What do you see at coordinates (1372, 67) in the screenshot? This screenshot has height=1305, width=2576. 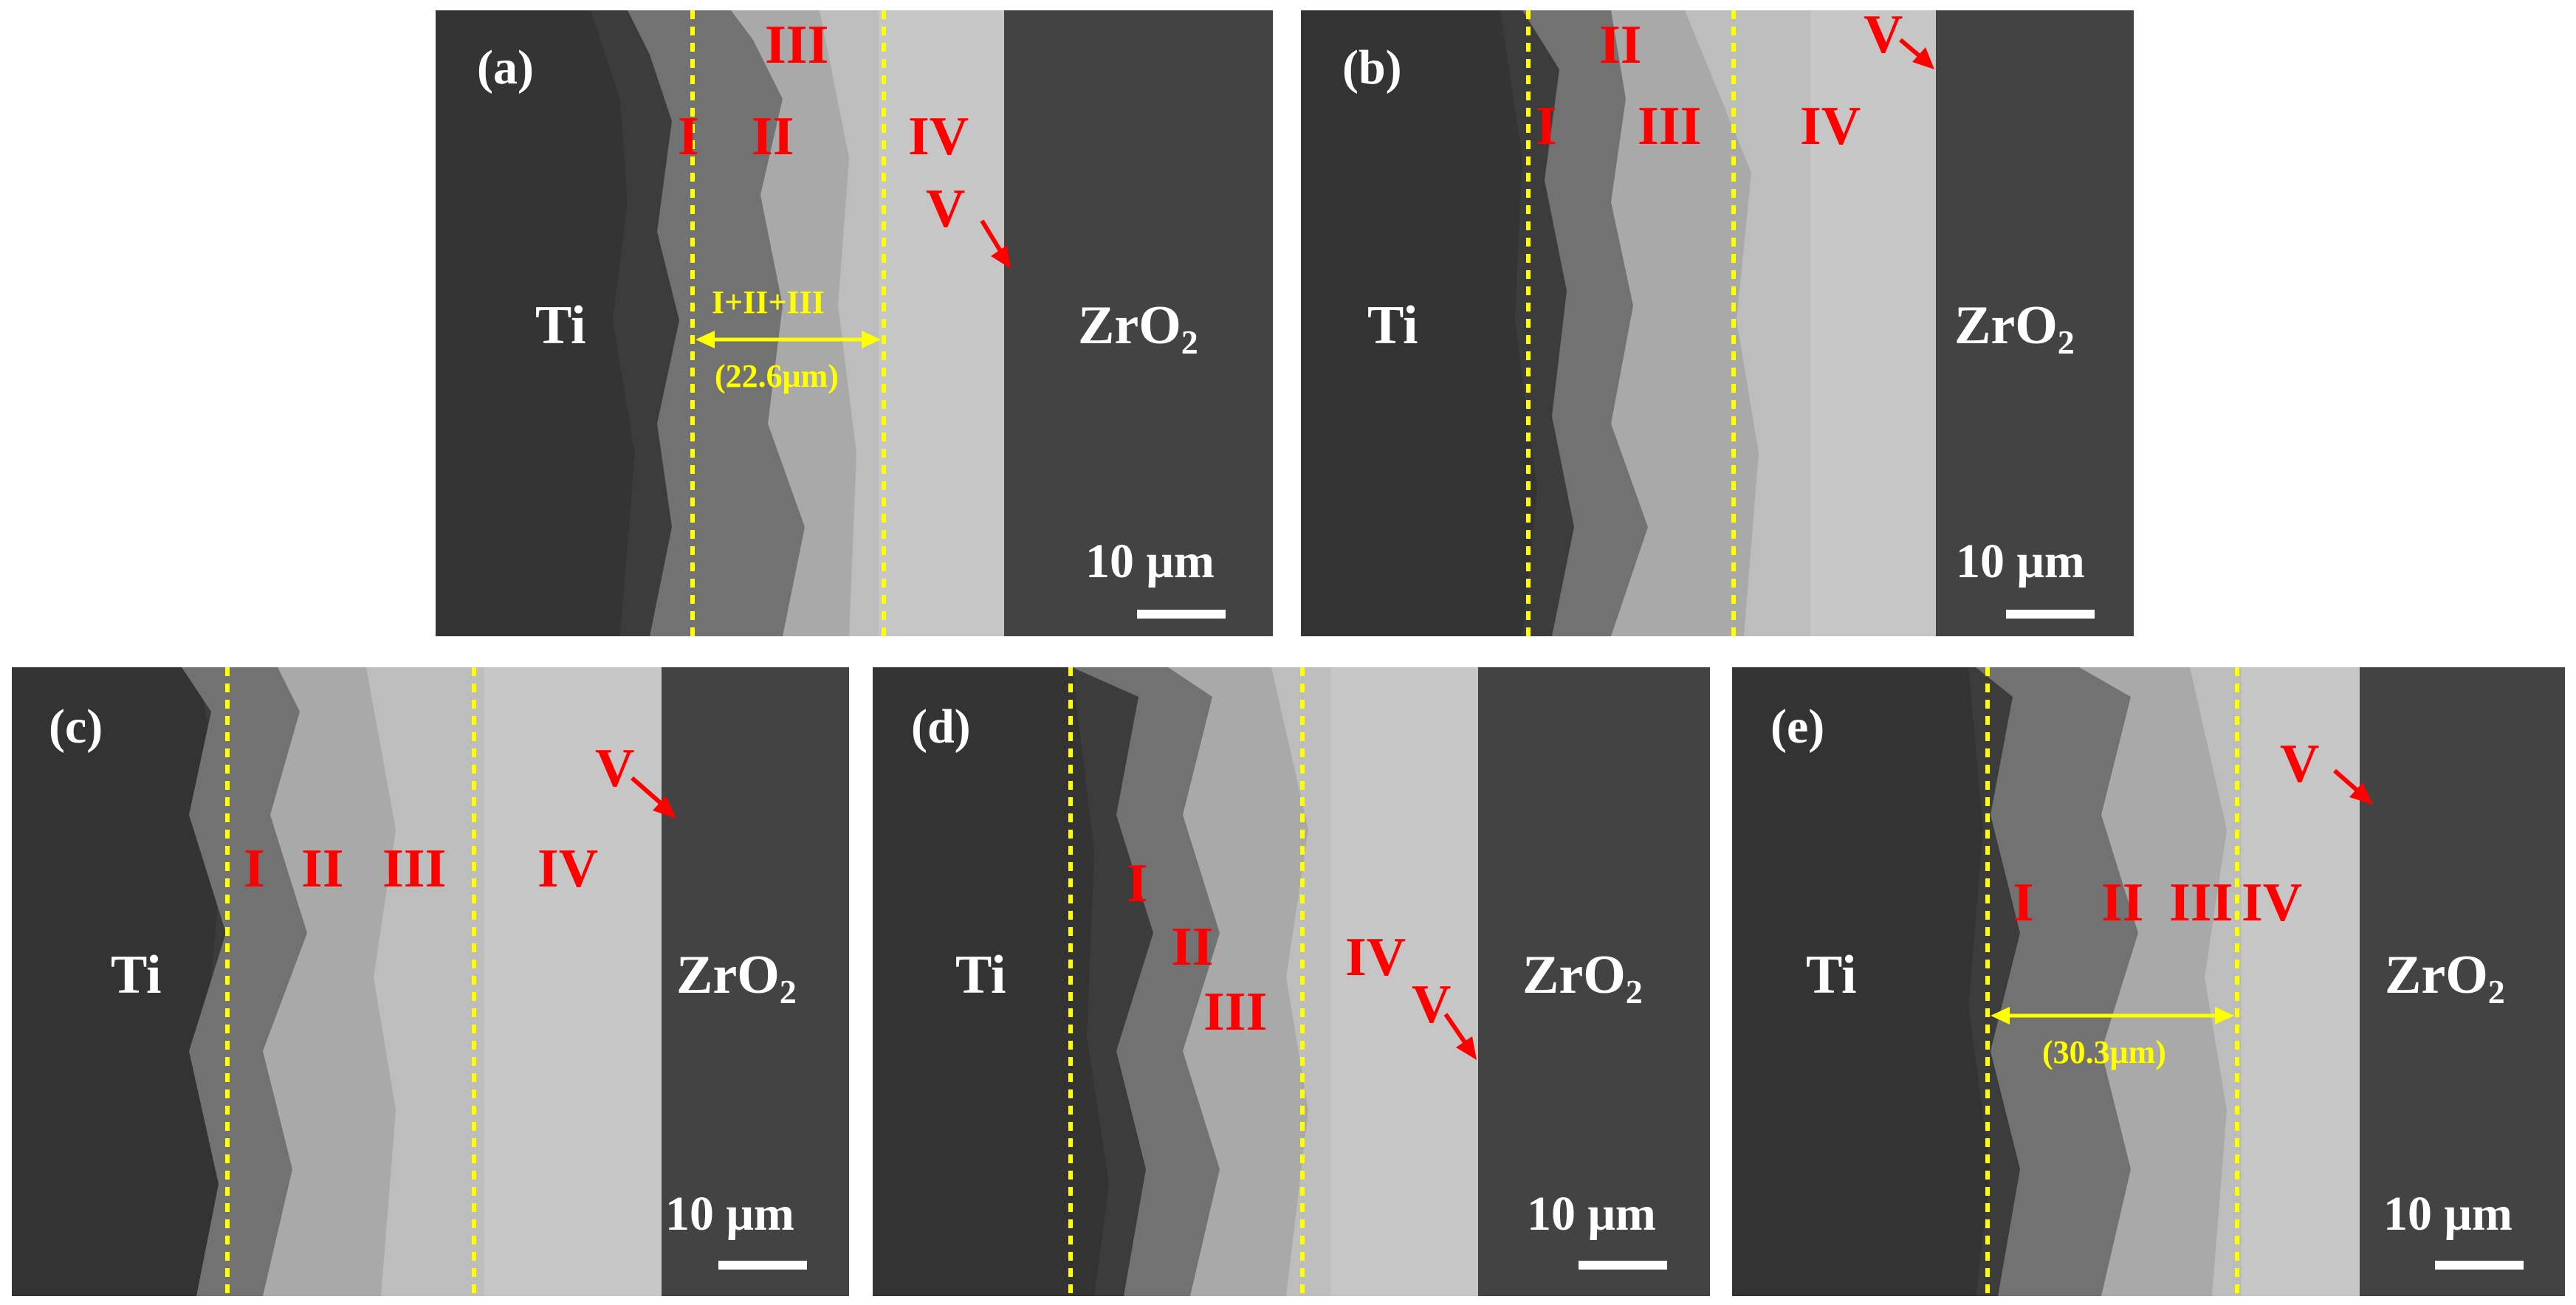 I see `panel-label: (b)` at bounding box center [1372, 67].